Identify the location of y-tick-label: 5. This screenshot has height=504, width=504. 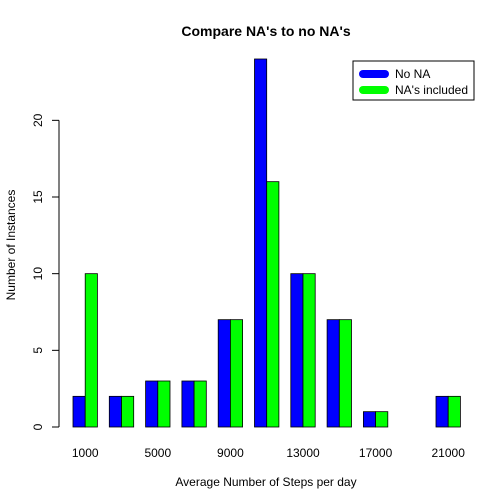
(38, 350).